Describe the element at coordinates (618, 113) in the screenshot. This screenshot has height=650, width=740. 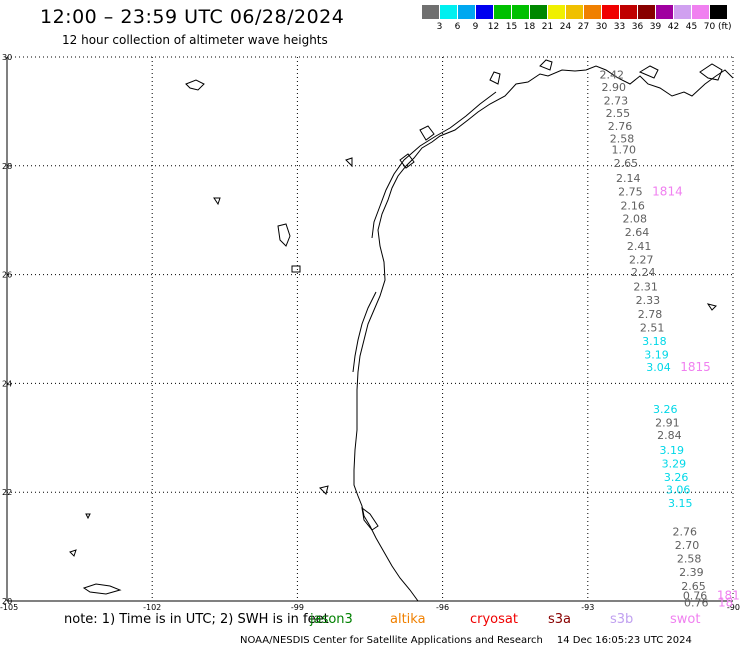
I see `wave-height-value: 2.55` at that location.